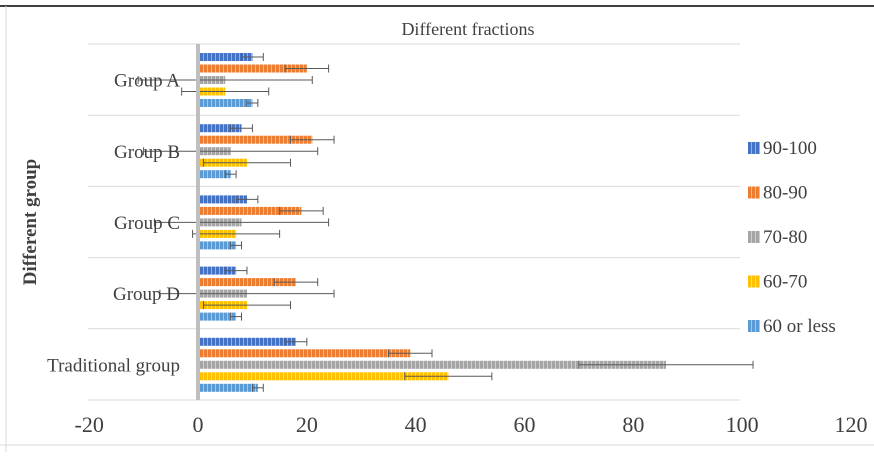 Image resolution: width=874 pixels, height=457 pixels. Describe the element at coordinates (257, 387) in the screenshot. I see `error-bar-traditional-group-60-or-less` at that location.